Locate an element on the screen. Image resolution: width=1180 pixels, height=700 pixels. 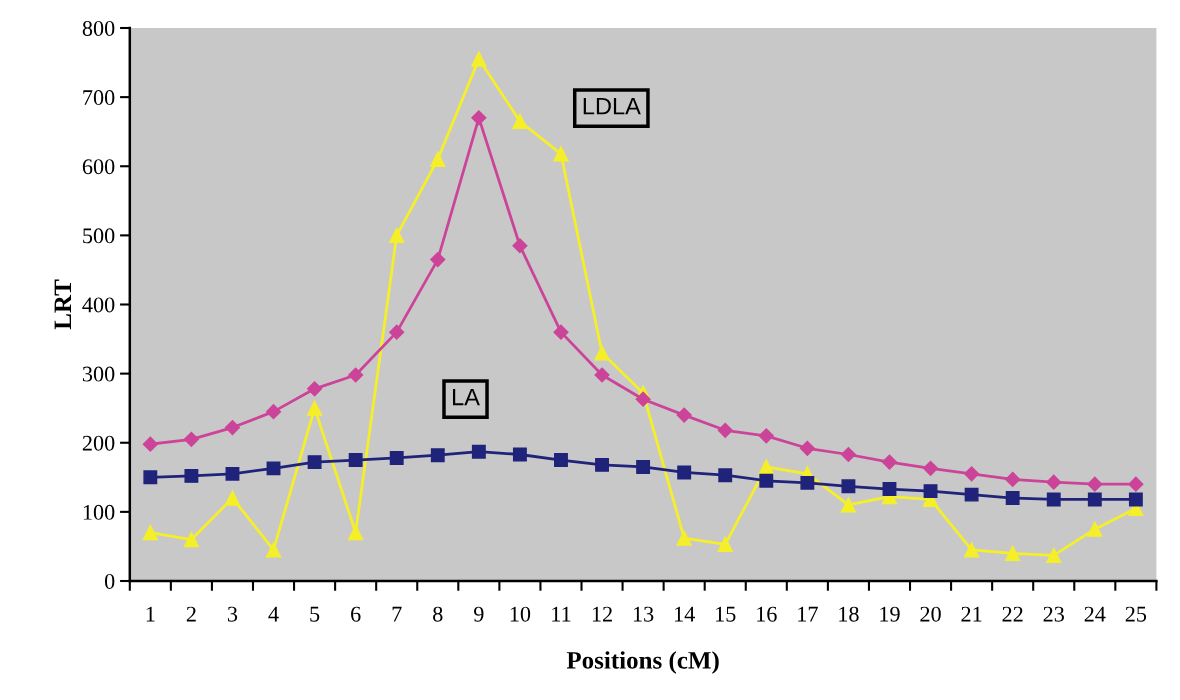
x-axis-title: Positions (cM) is located at coordinates (642, 662).